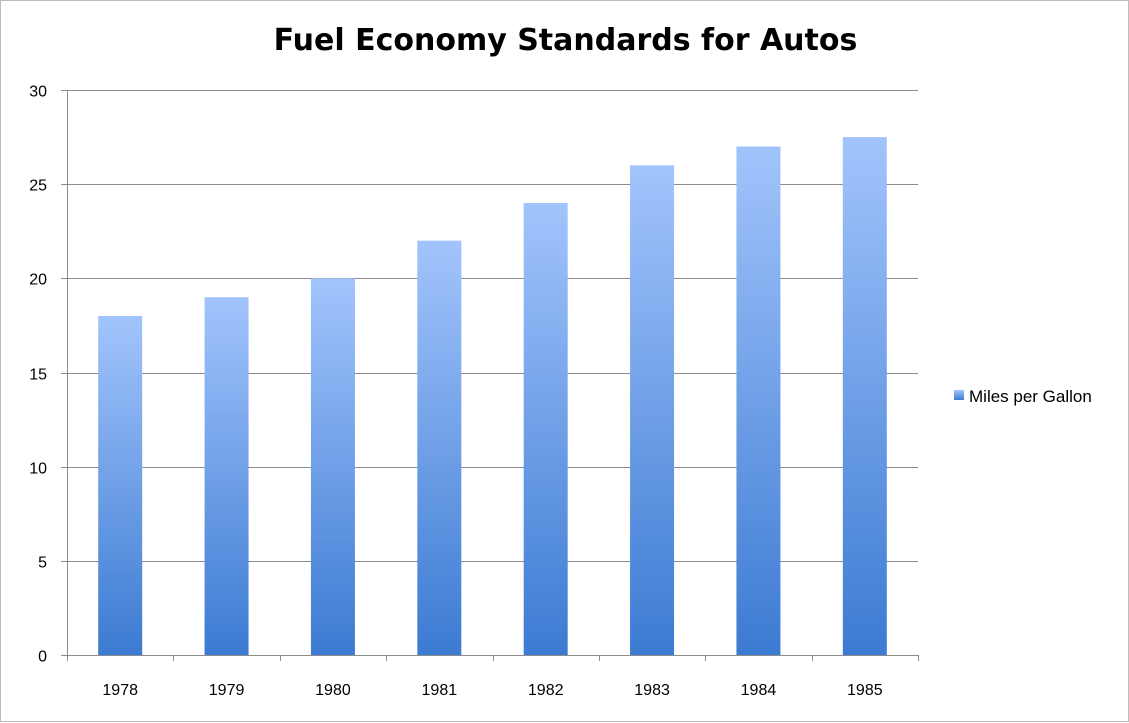  I want to click on legend-swatch, so click(959, 395).